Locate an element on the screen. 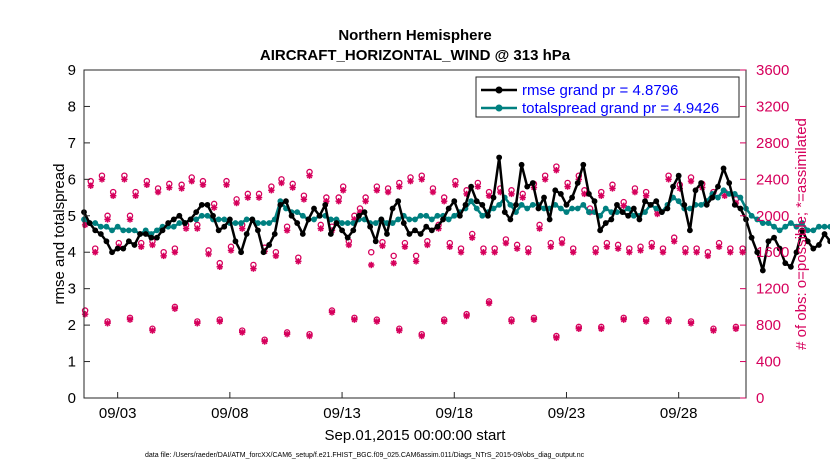 The image size is (830, 470). chart-title: Northern Hemisphere is located at coordinates (414, 35).